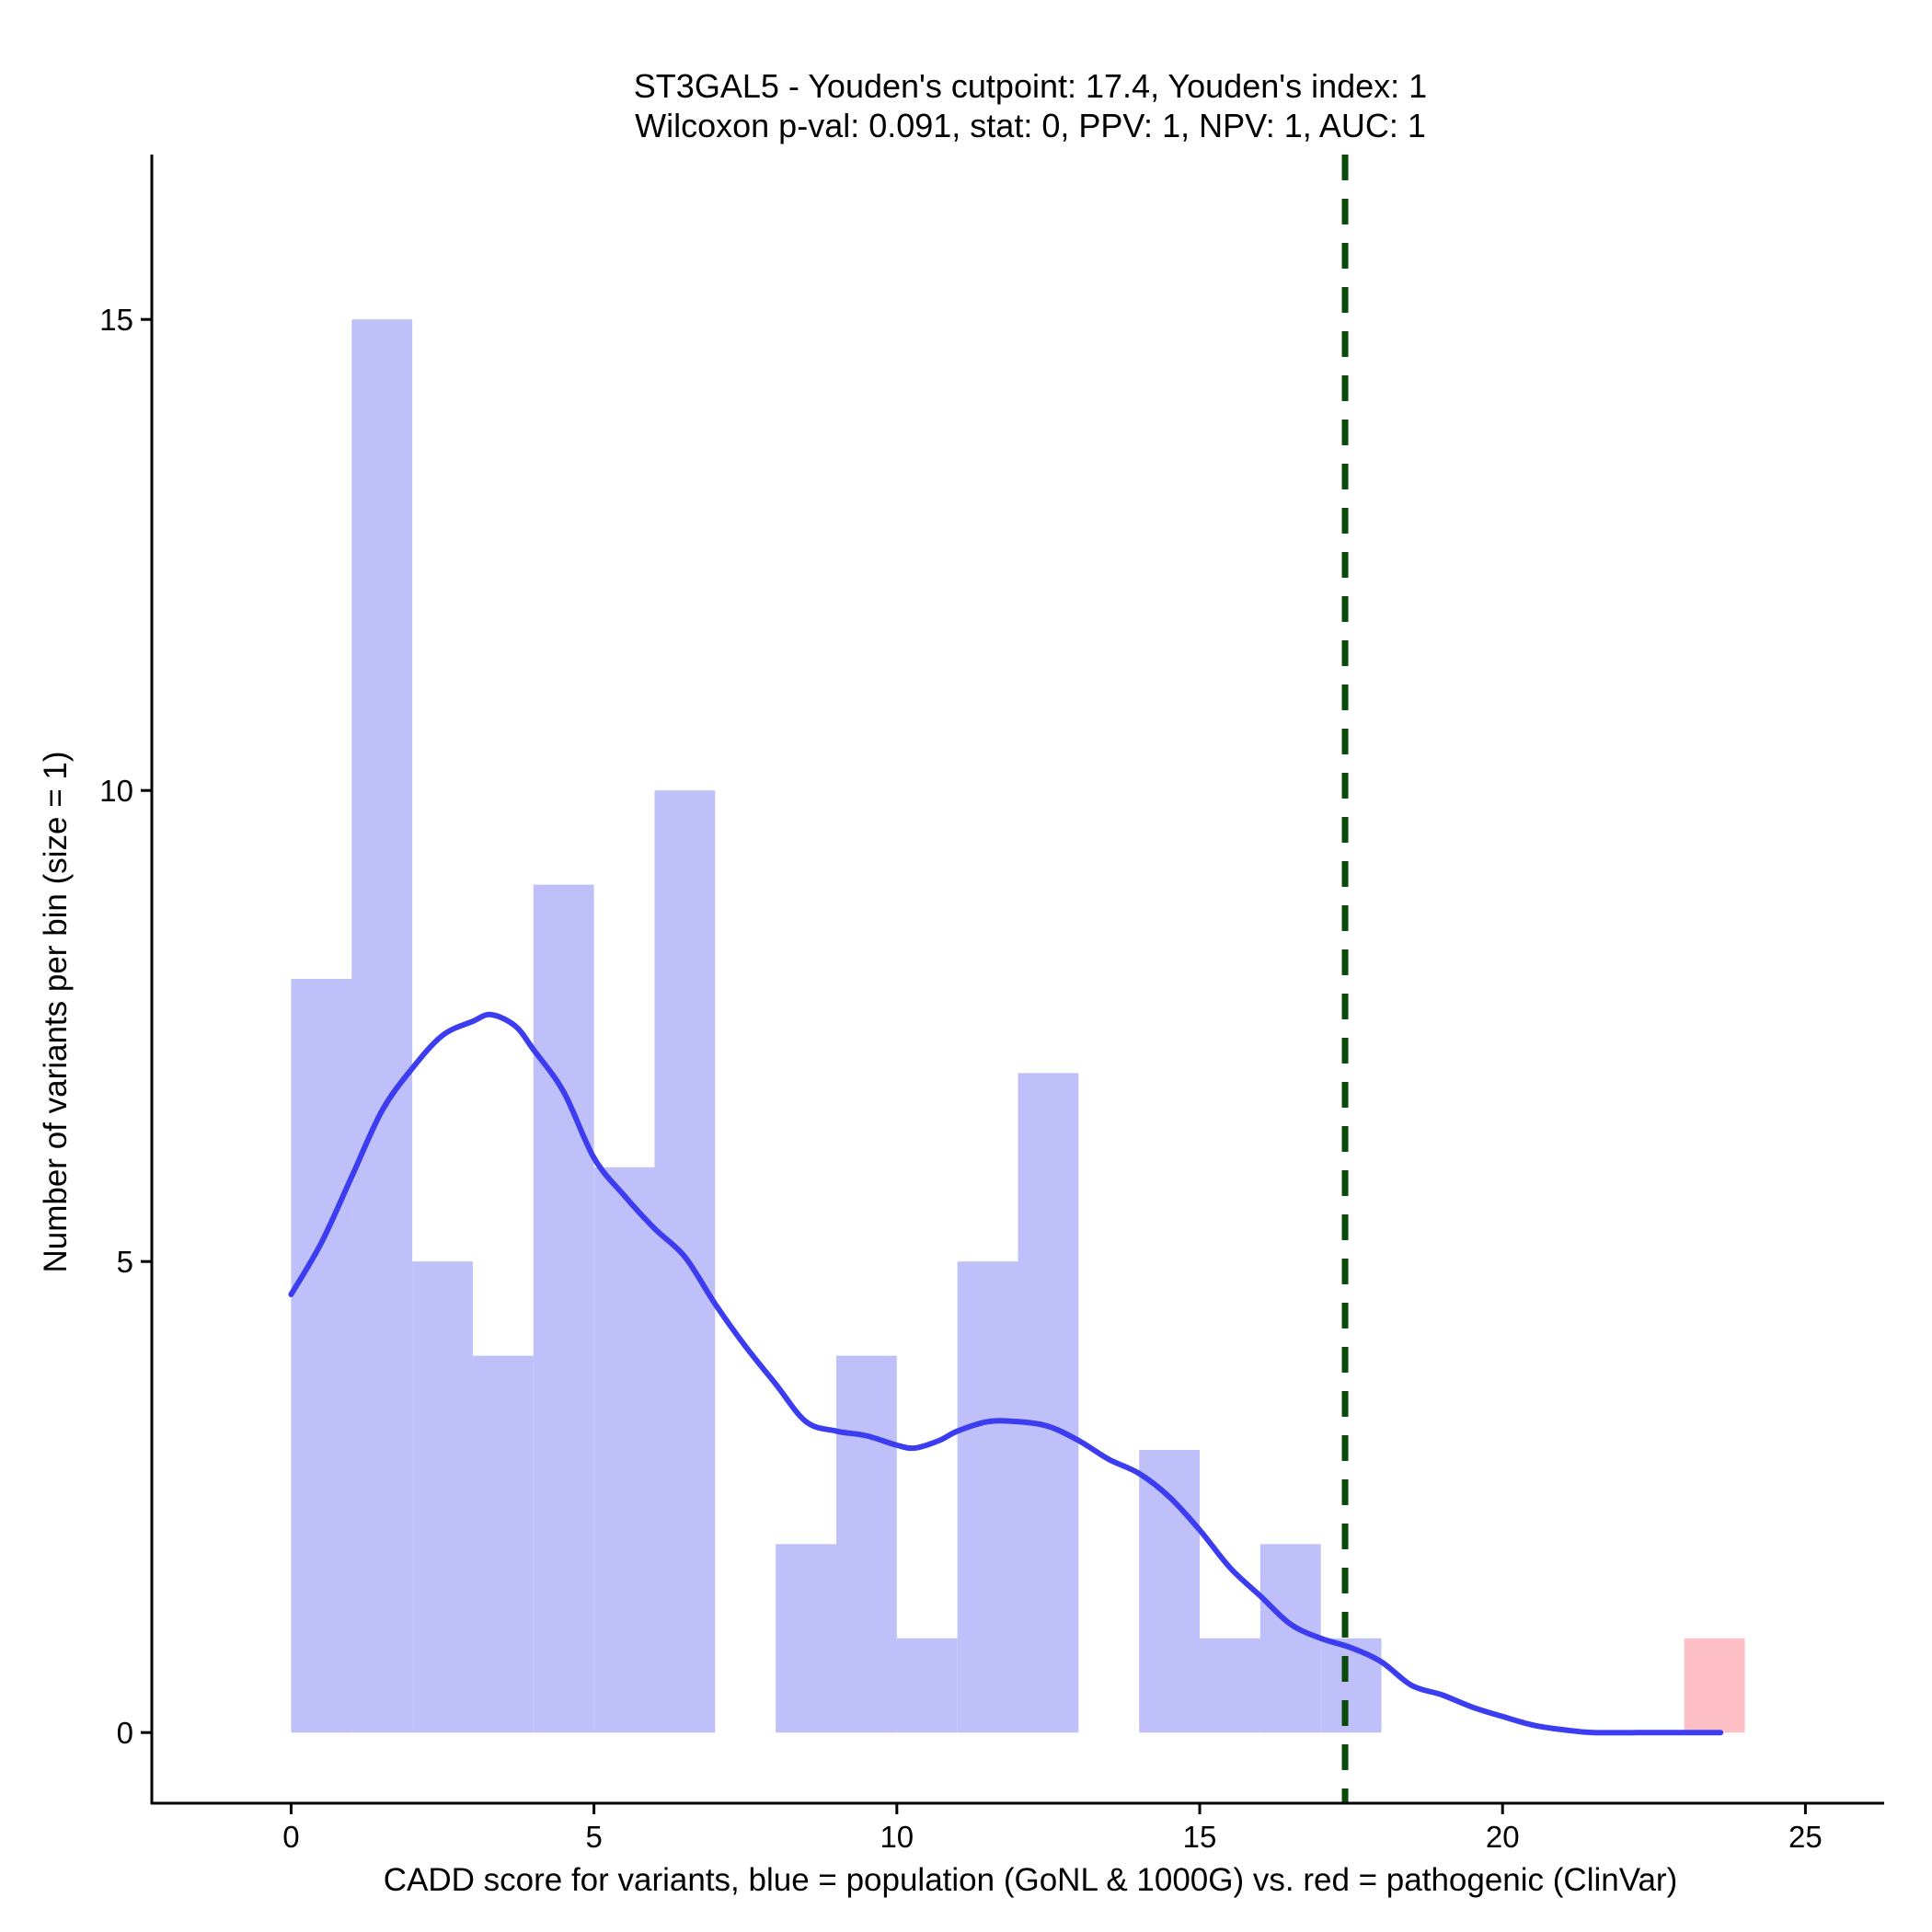 The width and height of the screenshot is (1932, 1932). I want to click on y-tick-label-0: 0, so click(125, 1733).